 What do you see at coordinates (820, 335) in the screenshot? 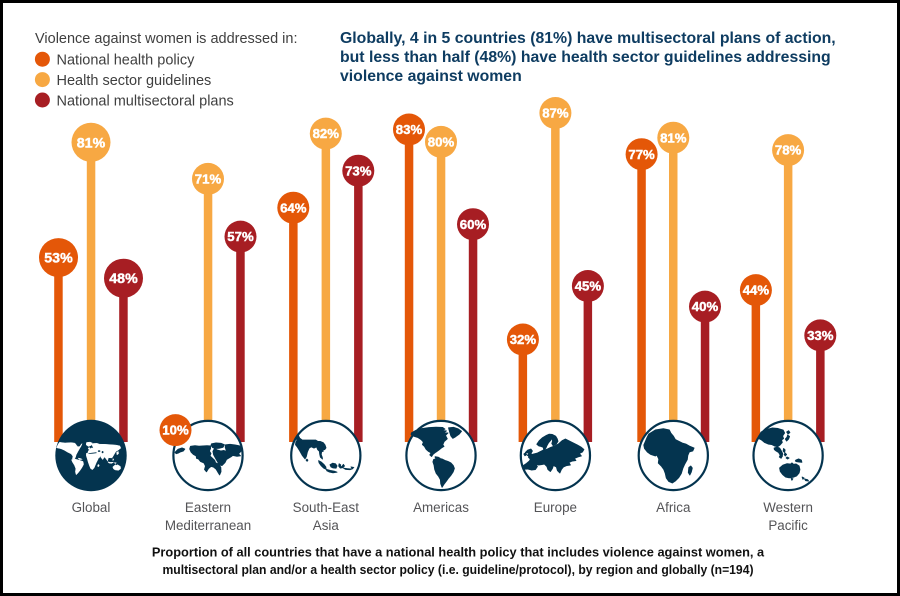
I see `svg-text: 33%` at bounding box center [820, 335].